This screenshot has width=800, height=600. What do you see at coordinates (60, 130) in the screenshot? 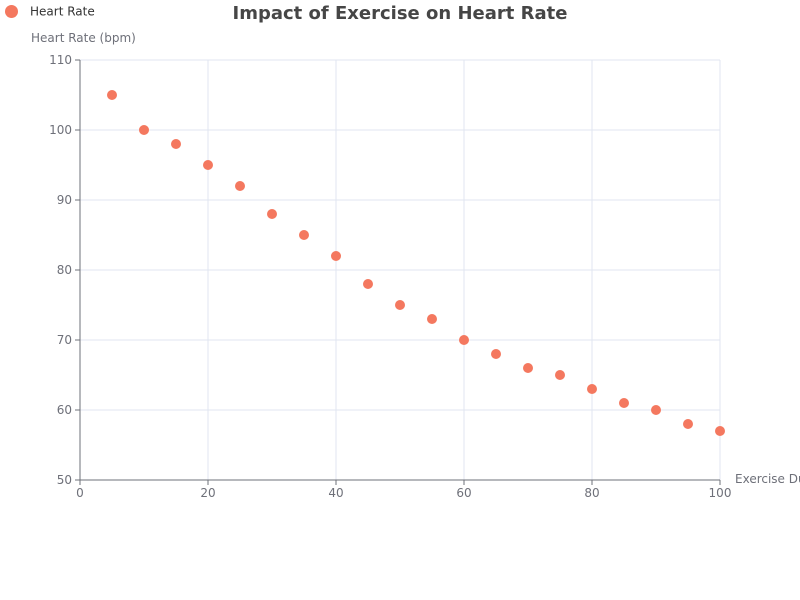
I see `y-tick-label: 100` at bounding box center [60, 130].